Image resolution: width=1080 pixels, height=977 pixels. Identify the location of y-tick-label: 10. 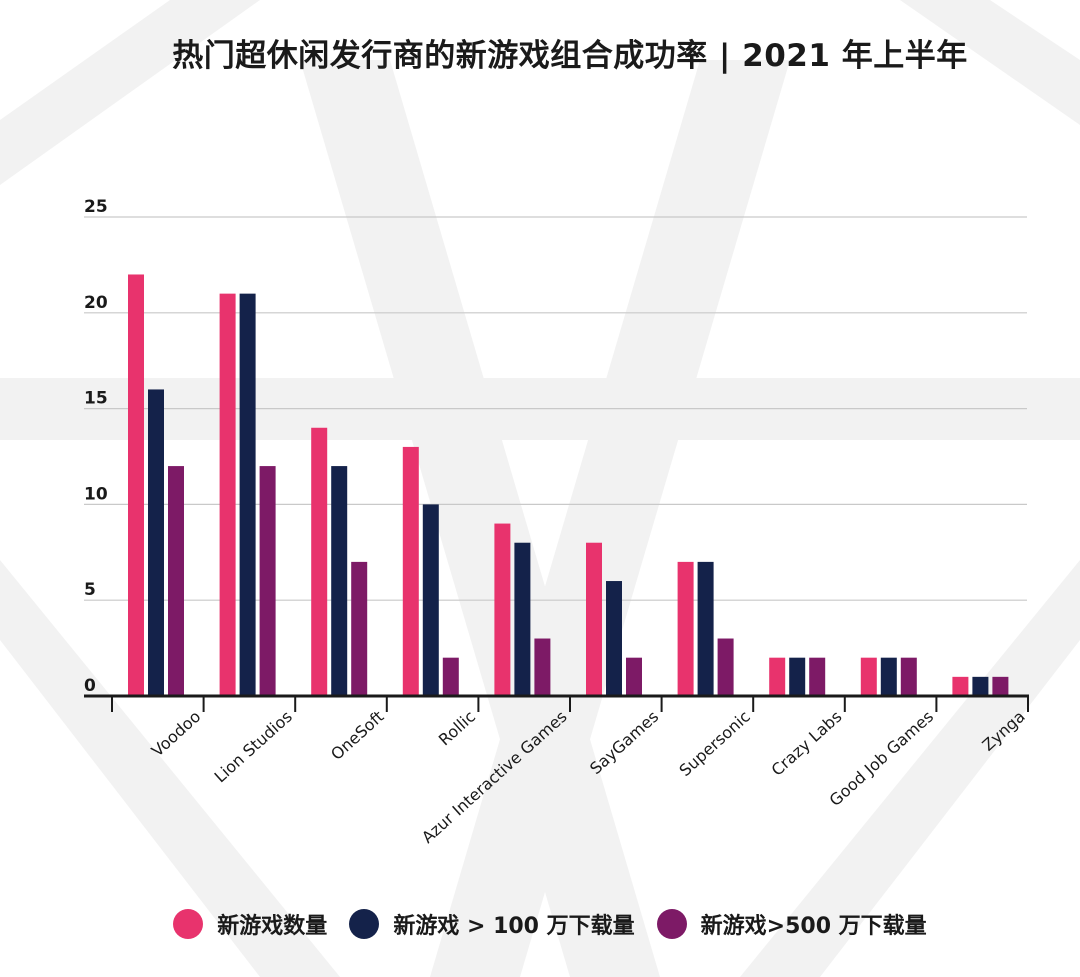
(96, 494).